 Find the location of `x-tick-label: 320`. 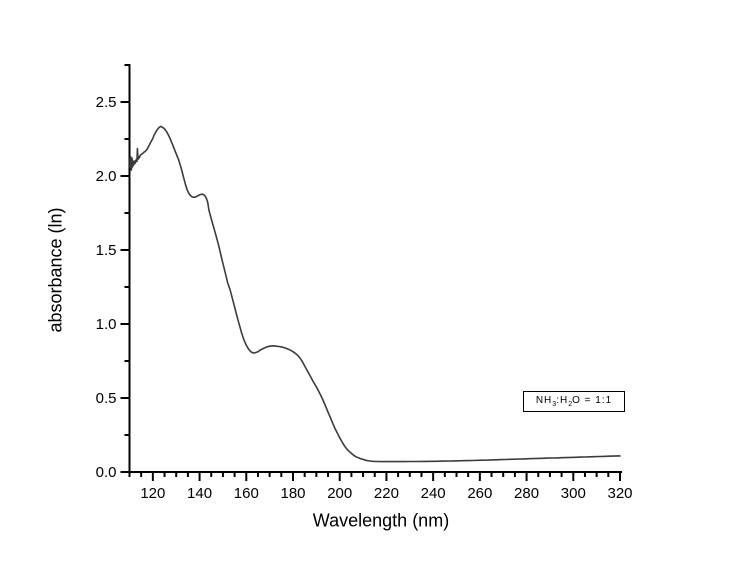

x-tick-label: 320 is located at coordinates (619, 493).